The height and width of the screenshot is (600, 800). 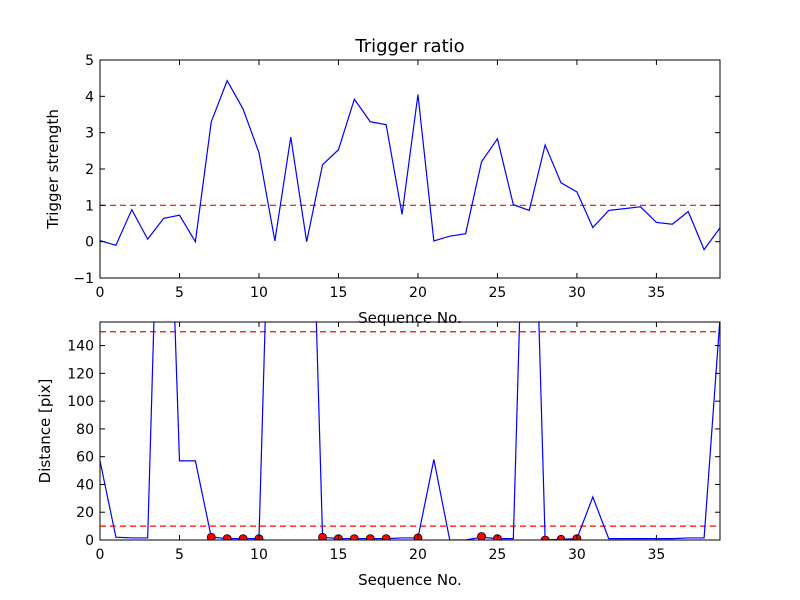 I want to click on y-axis-label: Trigger strength, so click(x=53, y=169).